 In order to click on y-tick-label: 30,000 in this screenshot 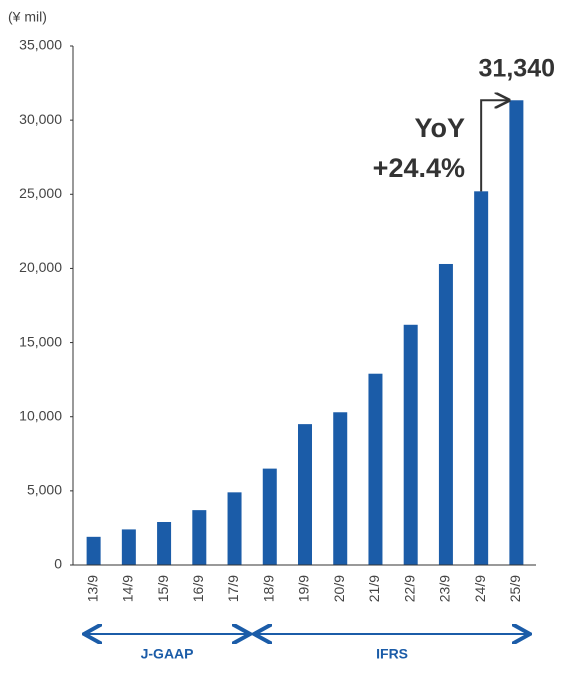, I will do `click(40, 119)`.